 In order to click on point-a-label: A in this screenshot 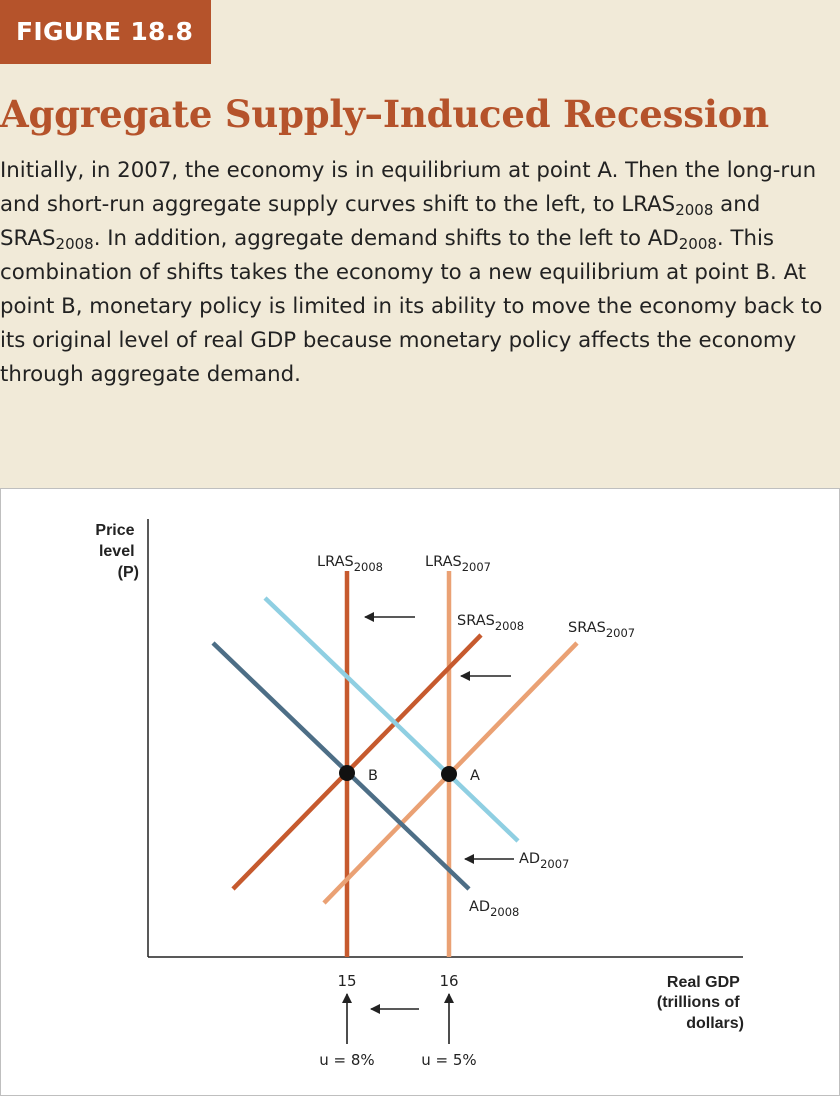, I will do `click(475, 776)`.